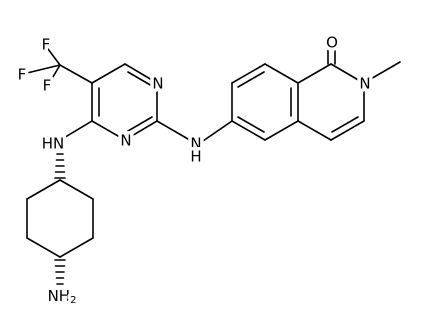 This screenshot has width=424, height=333. Describe the element at coordinates (73, 300) in the screenshot. I see `atom-subscript: 2` at that location.